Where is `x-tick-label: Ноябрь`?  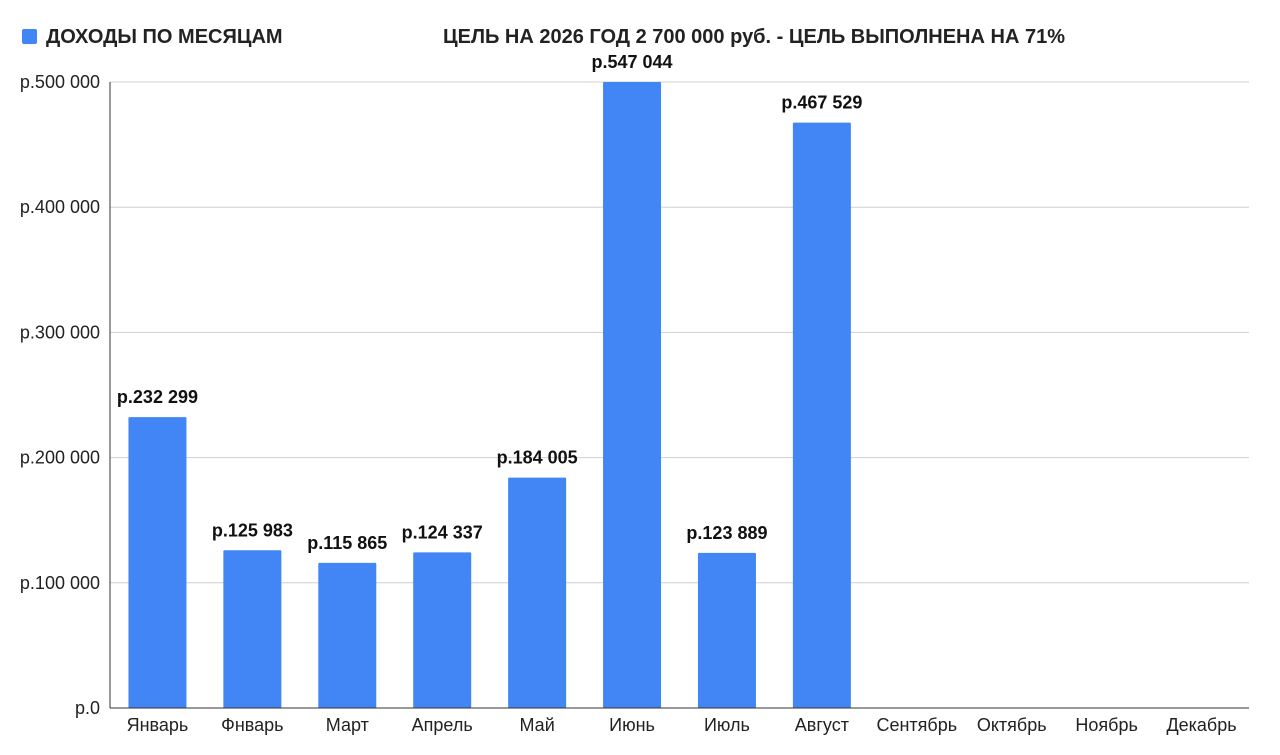
x-tick-label: Ноябрь is located at coordinates (1106, 725).